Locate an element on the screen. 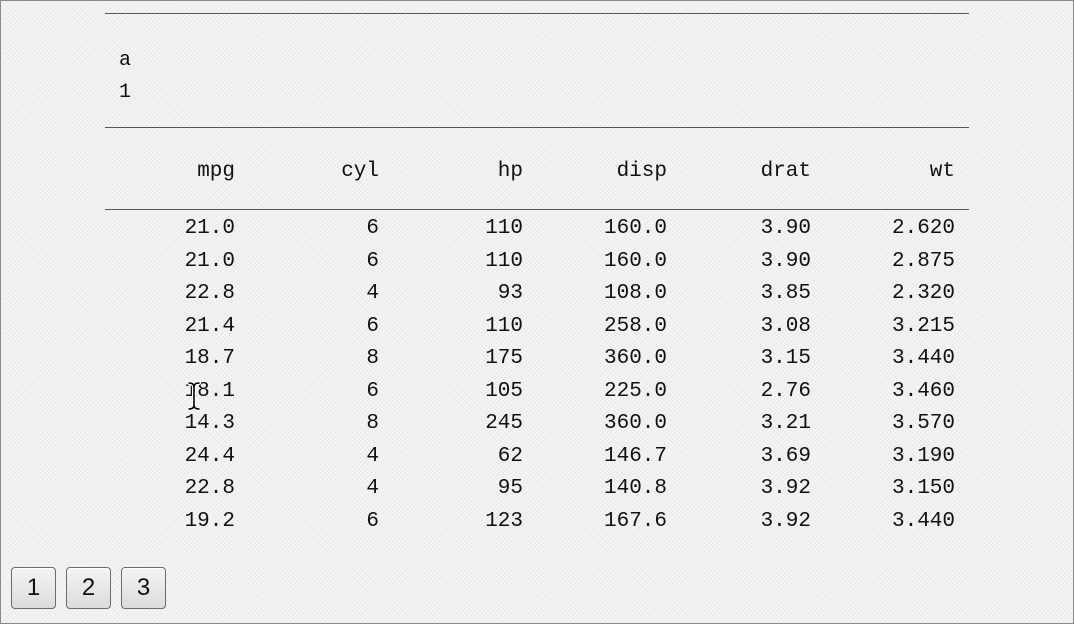  cell-drat: 3.69 is located at coordinates (785, 456).